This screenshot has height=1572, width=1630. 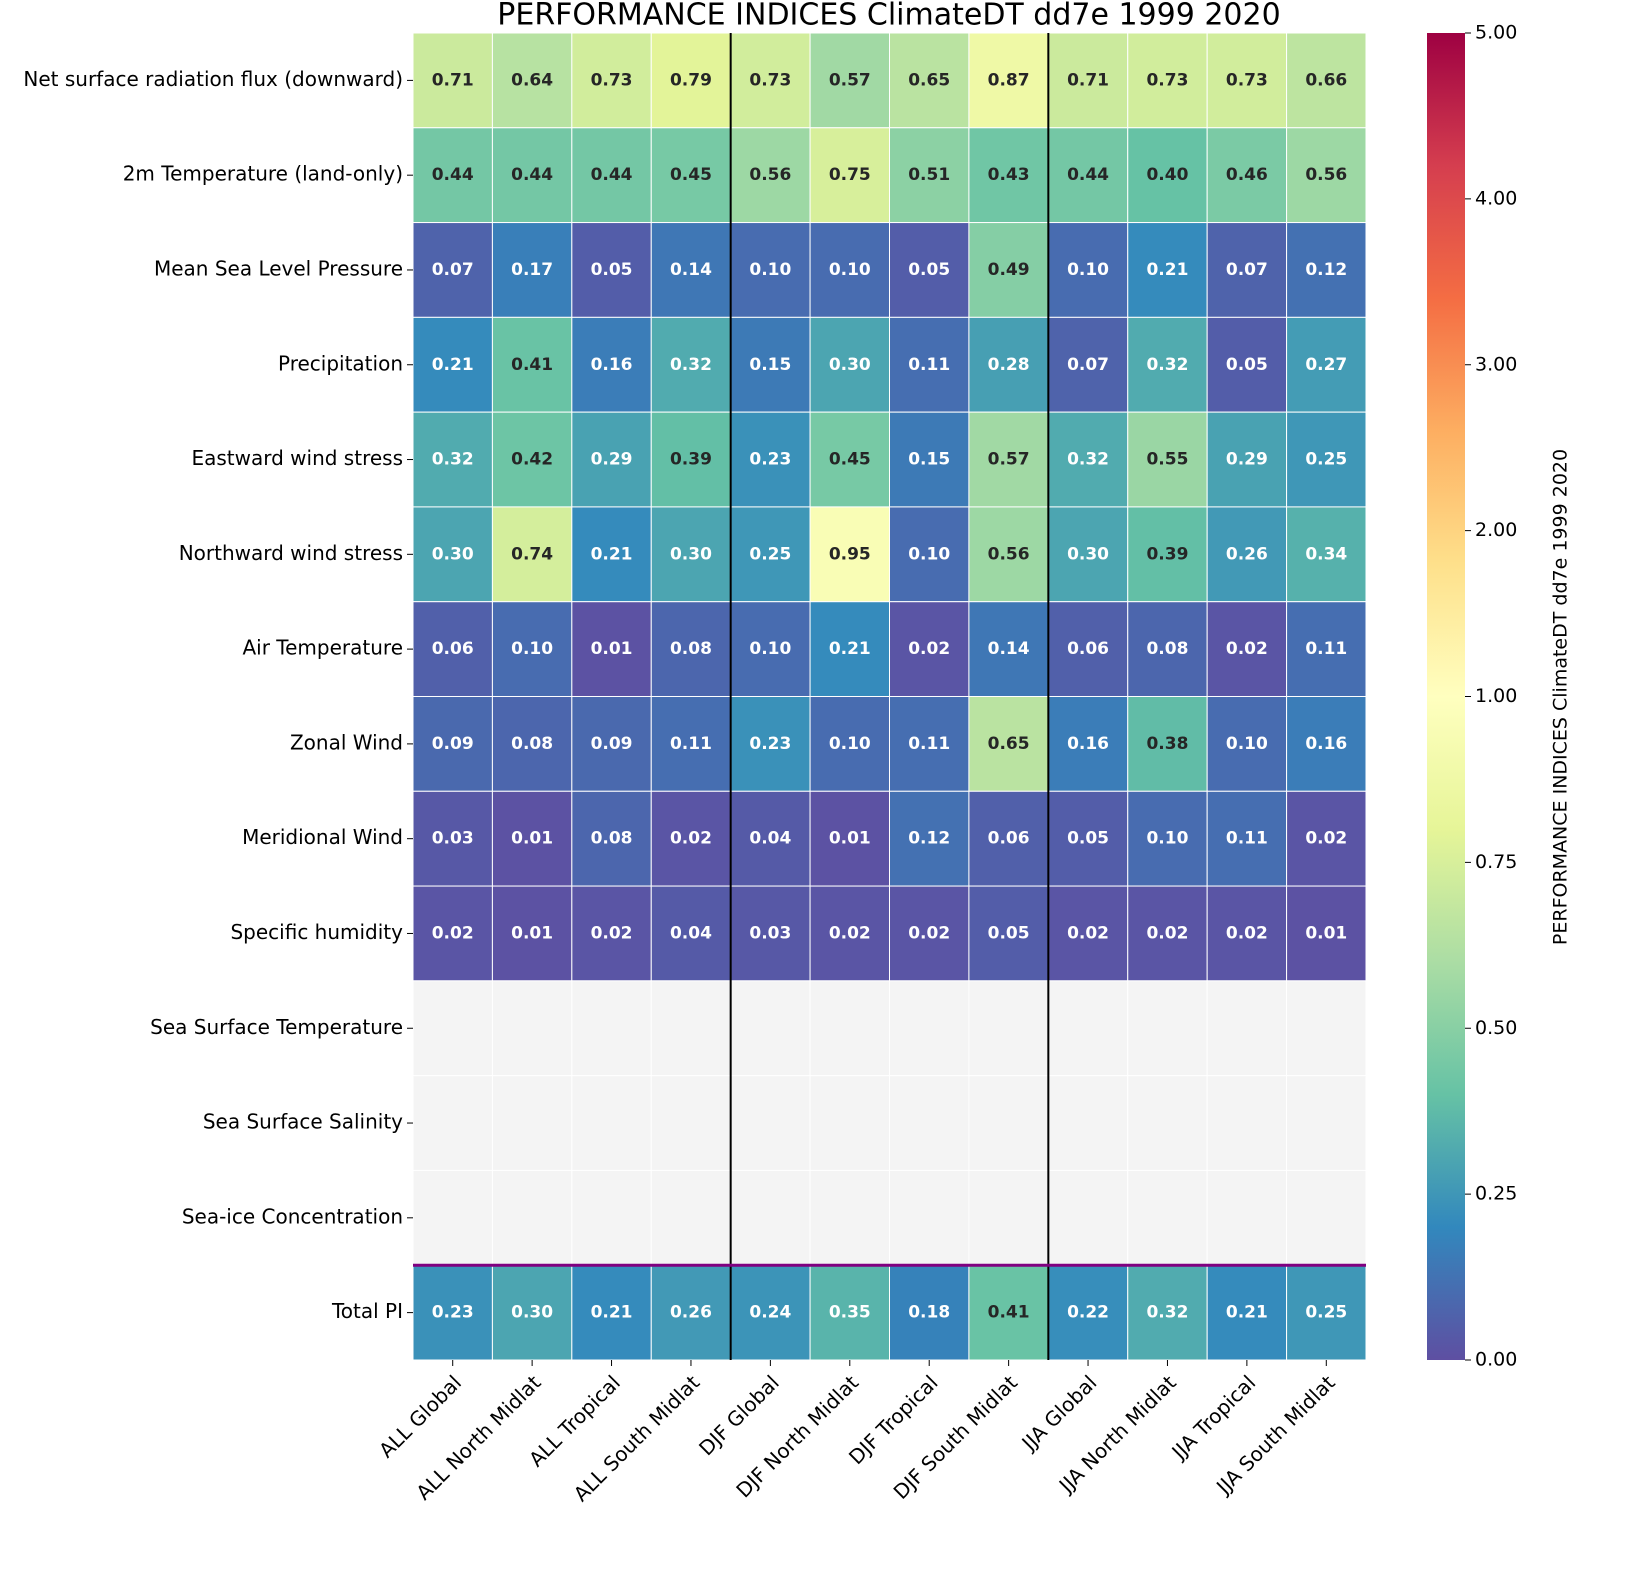 What do you see at coordinates (1496, 862) in the screenshot?
I see `colorbar-tick-label: 0.75` at bounding box center [1496, 862].